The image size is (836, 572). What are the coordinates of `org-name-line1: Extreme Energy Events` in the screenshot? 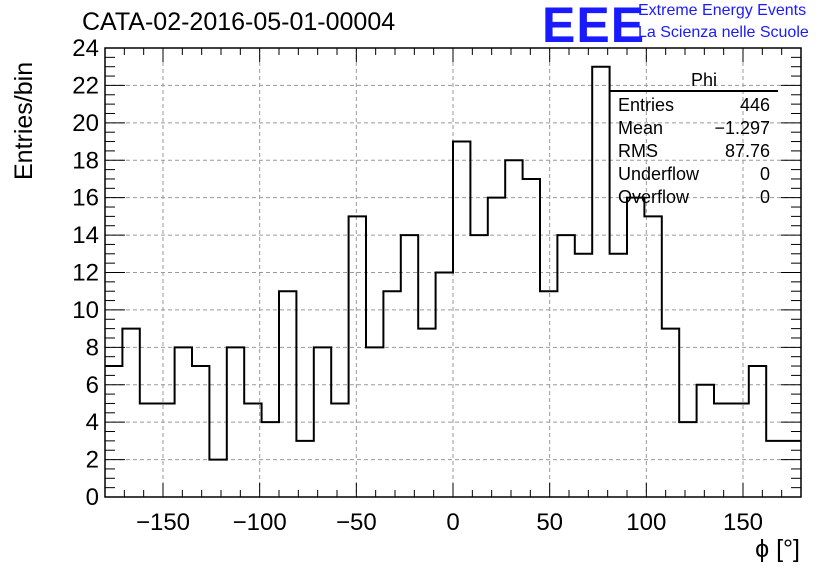 It's located at (722, 10).